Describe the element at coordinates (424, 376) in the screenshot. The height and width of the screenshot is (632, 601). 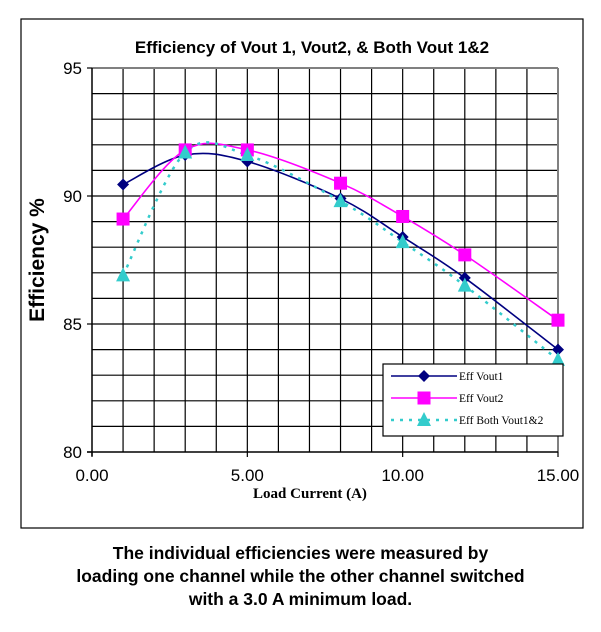
I see `legend-marker-diamond` at that location.